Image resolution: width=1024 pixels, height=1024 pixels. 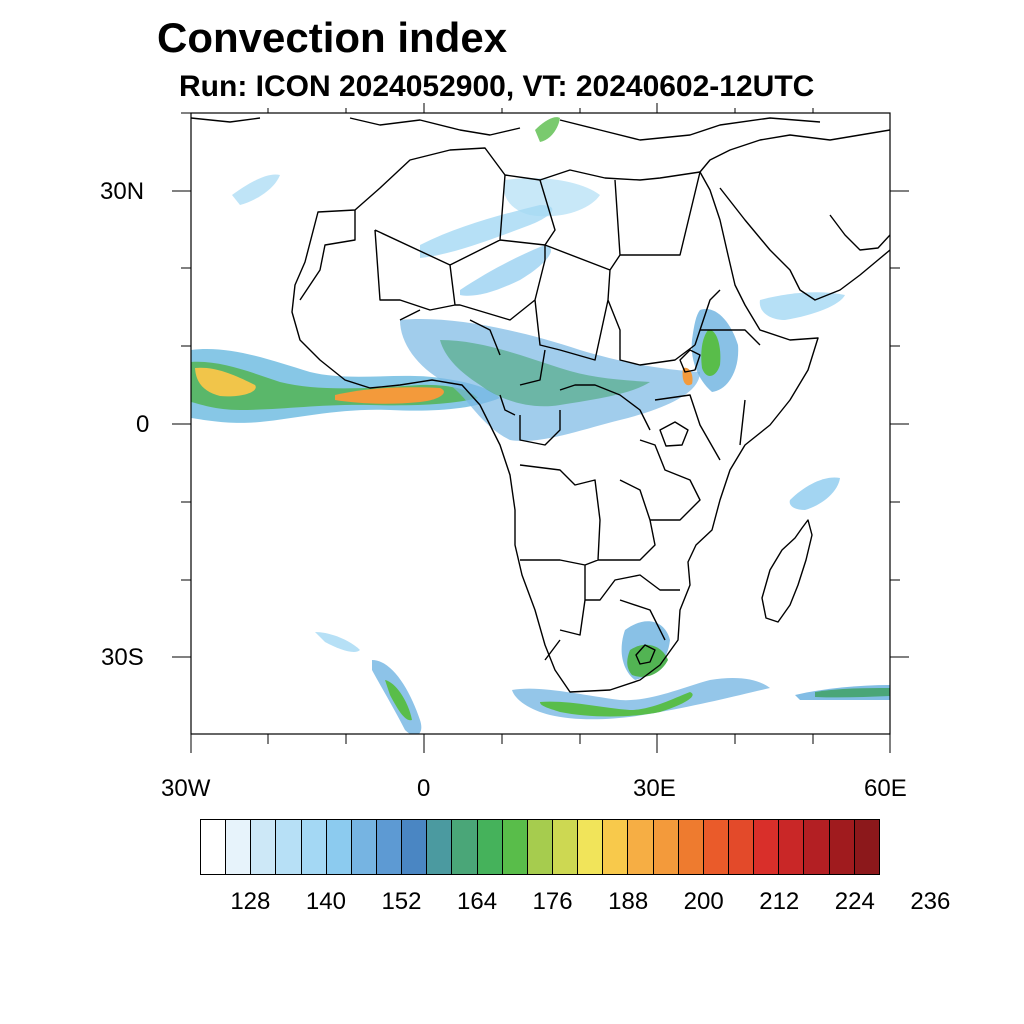 What do you see at coordinates (143, 424) in the screenshot?
I see `lat-label-0: 0` at bounding box center [143, 424].